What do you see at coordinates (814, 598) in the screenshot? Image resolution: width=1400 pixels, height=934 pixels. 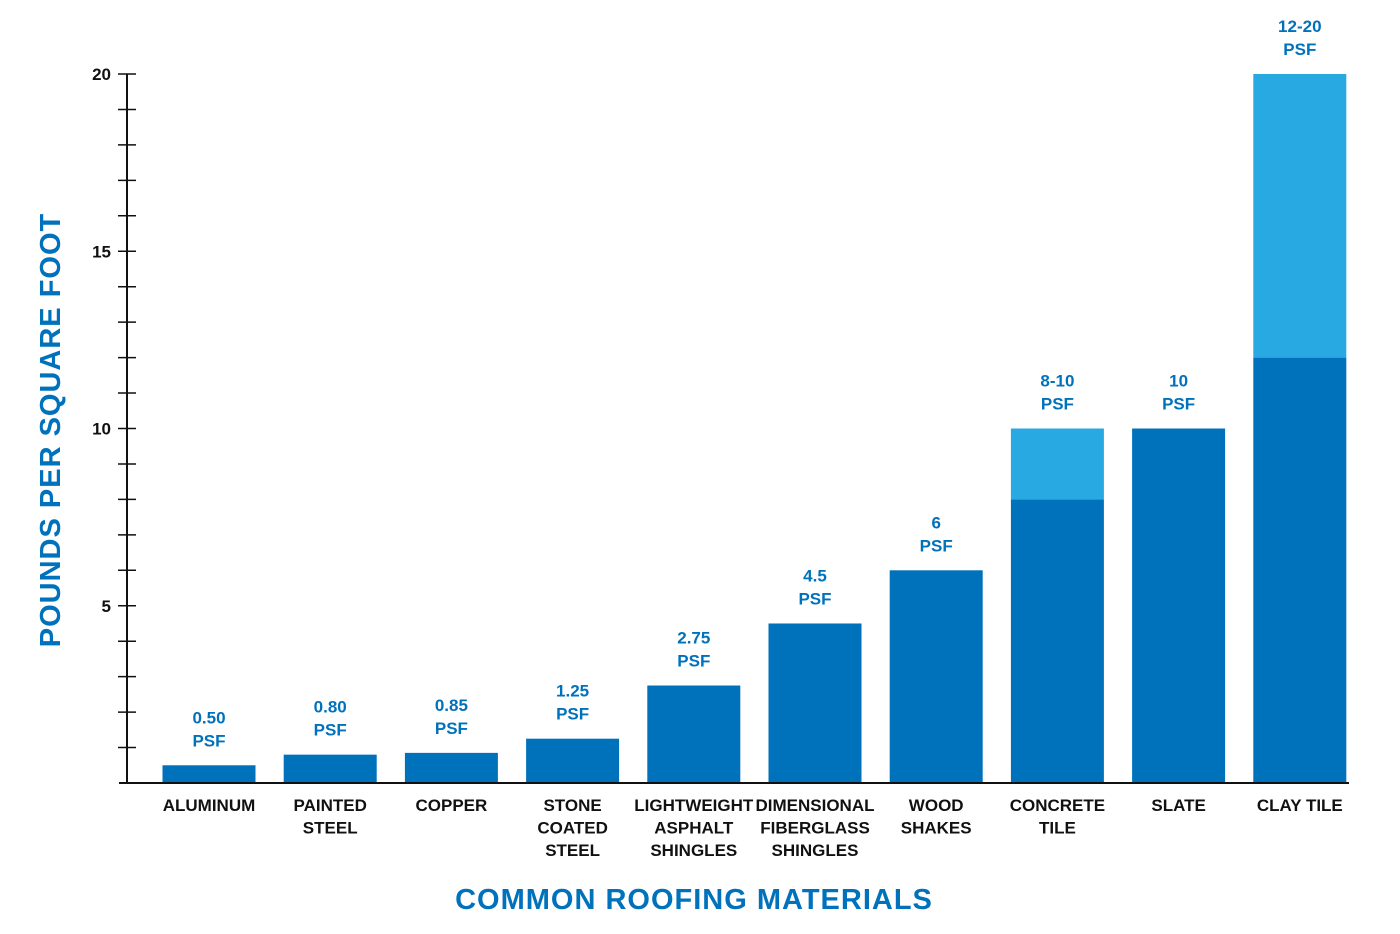 I see `value-label-5-1: PSF` at bounding box center [814, 598].